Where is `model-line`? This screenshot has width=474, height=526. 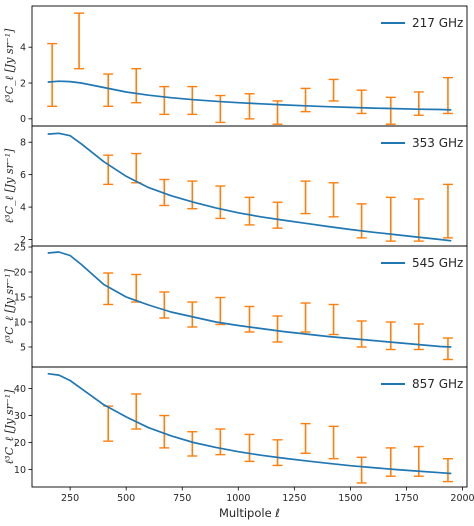
model-line is located at coordinates (249, 95).